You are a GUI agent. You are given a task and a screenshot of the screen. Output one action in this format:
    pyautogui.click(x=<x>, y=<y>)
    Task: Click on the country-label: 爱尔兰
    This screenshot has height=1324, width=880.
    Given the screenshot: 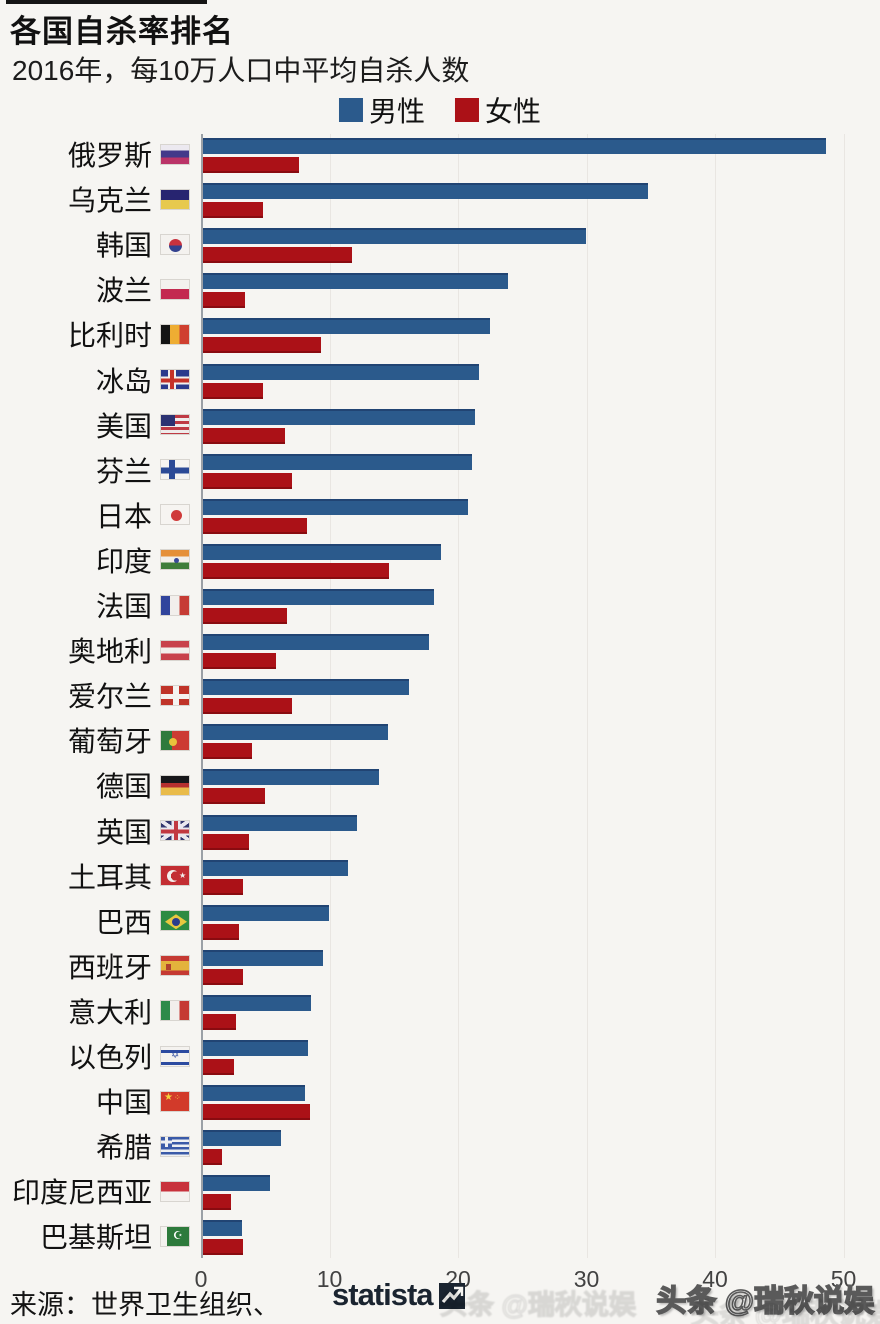 What is the action you would take?
    pyautogui.click(x=109, y=697)
    